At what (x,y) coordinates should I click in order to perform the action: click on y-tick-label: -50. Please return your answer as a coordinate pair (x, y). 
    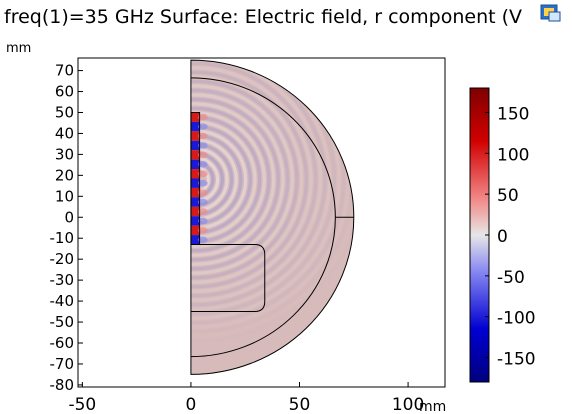
    Looking at the image, I should click on (62, 322).